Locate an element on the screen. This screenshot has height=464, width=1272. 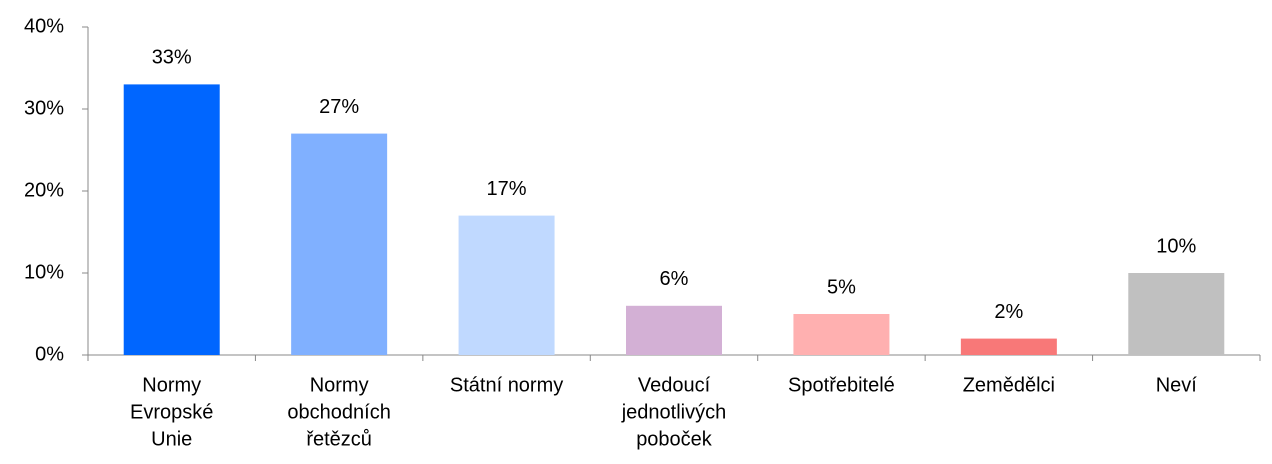
data-label: 10% is located at coordinates (1176, 246).